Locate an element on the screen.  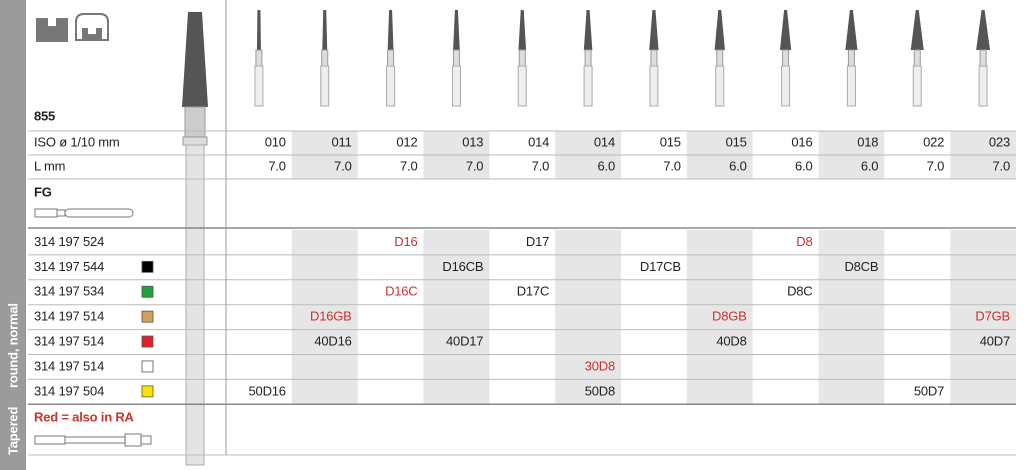
product-code: 314 197 544 is located at coordinates (69, 266).